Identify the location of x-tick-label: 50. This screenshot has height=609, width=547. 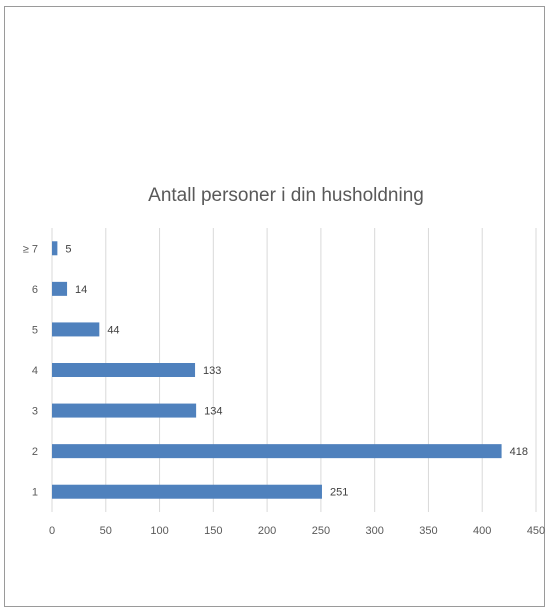
(106, 531).